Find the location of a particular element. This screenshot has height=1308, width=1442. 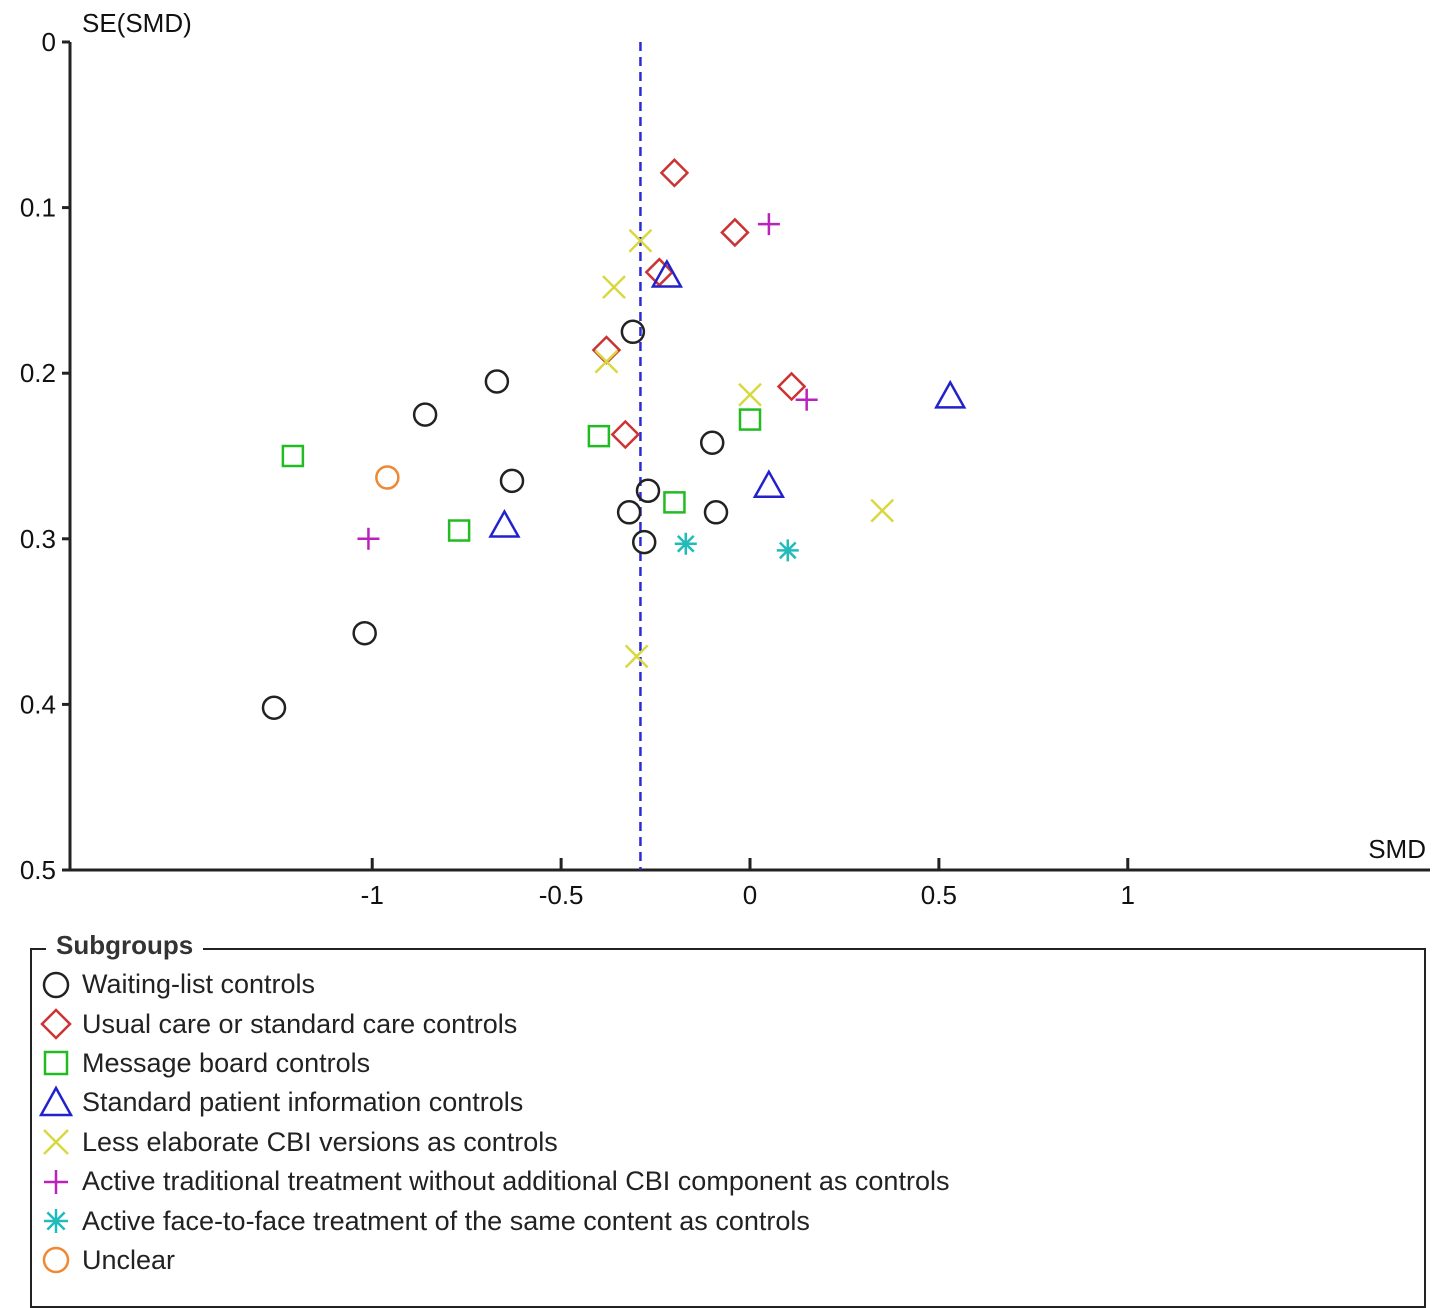

x-axis-title: SMD is located at coordinates (1397, 849).